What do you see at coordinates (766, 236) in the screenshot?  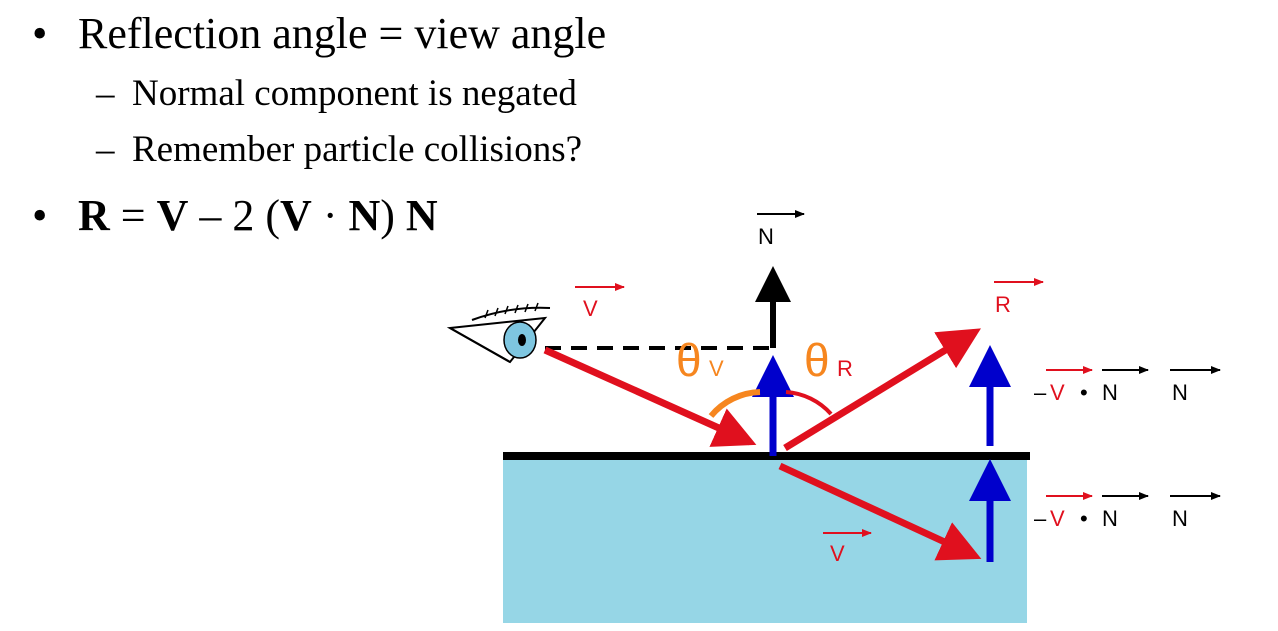 I see `normal-label: N` at bounding box center [766, 236].